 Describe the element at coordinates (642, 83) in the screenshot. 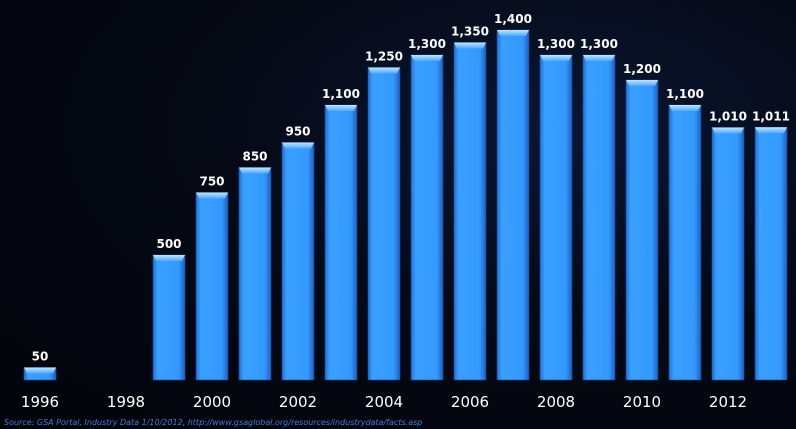

I see `bar-top-2010` at that location.